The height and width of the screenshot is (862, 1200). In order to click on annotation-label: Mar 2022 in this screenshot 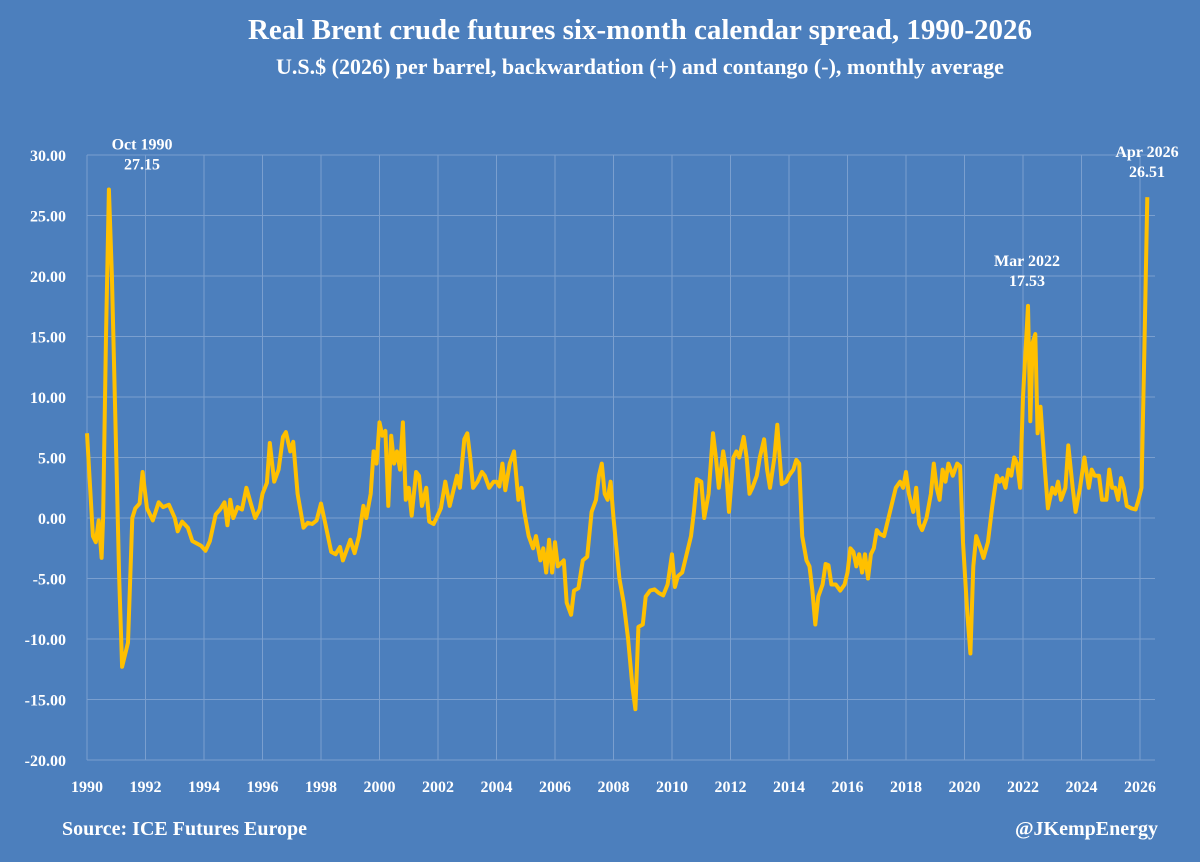, I will do `click(1027, 261)`.